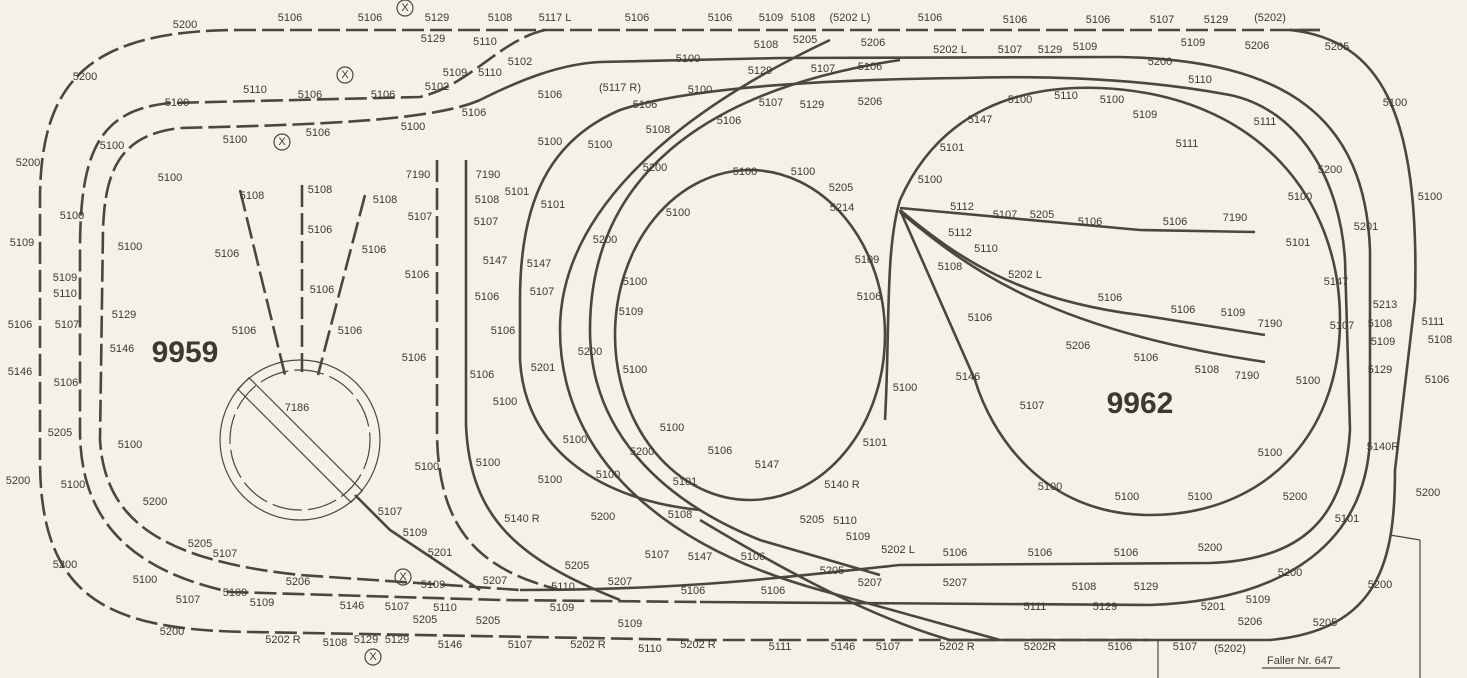  I want to click on turntable-outer, so click(300, 440).